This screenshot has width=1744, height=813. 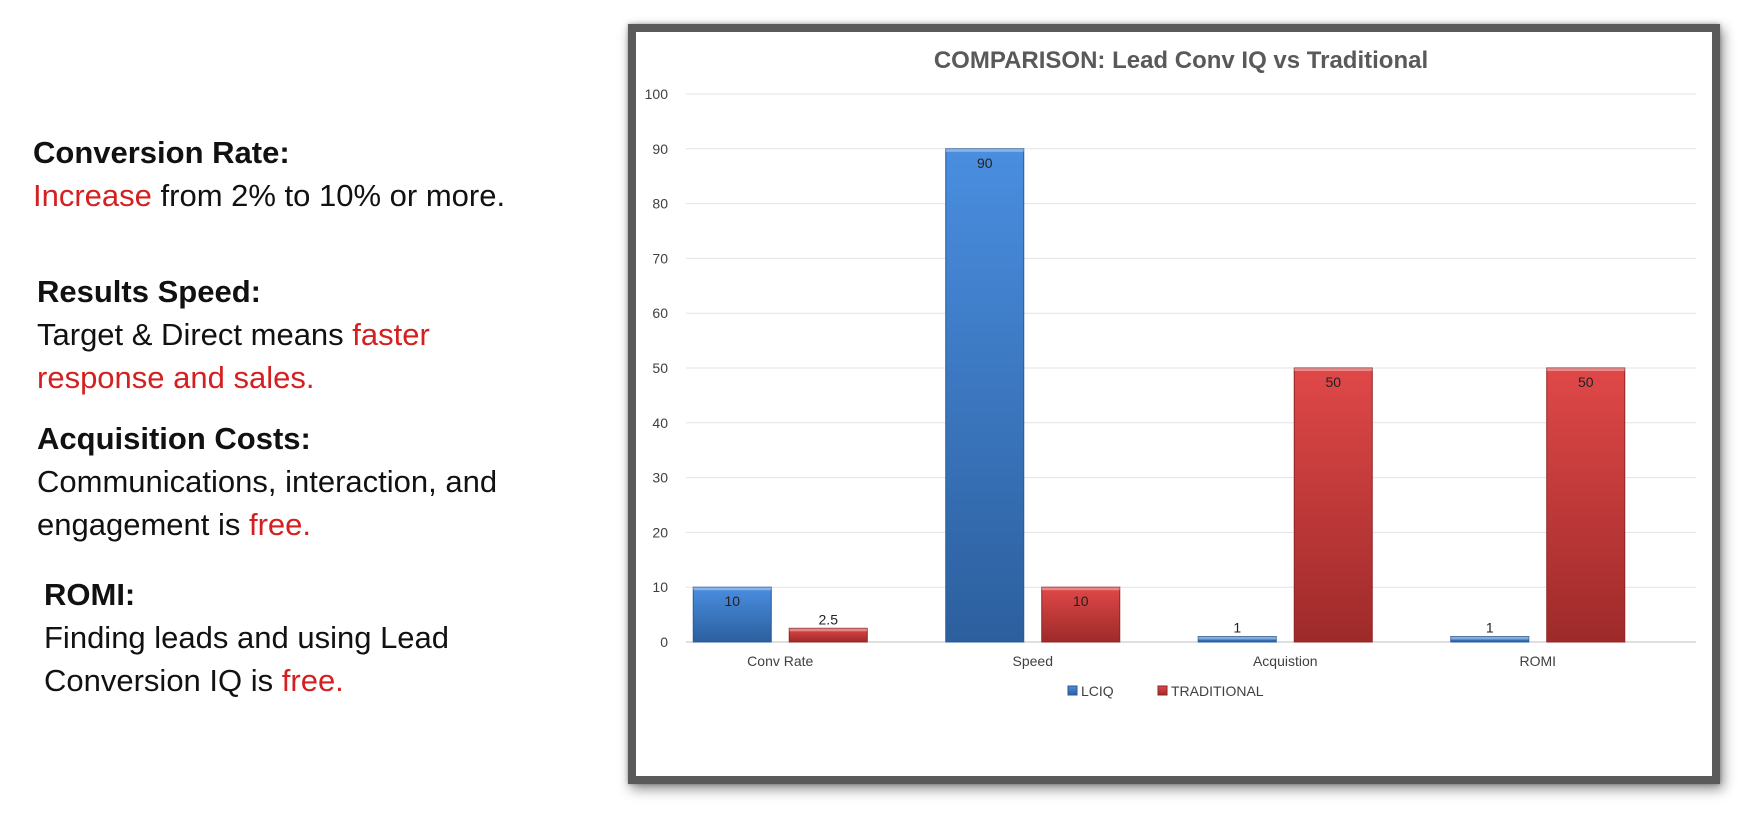 What do you see at coordinates (657, 94) in the screenshot?
I see `y-tick-label: 100` at bounding box center [657, 94].